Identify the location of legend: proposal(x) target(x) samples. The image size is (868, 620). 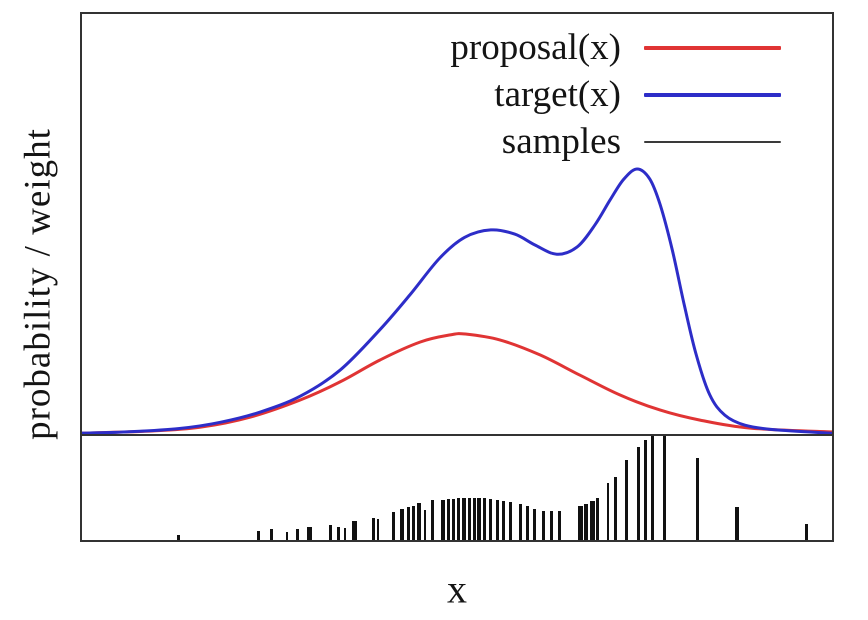
(615, 94).